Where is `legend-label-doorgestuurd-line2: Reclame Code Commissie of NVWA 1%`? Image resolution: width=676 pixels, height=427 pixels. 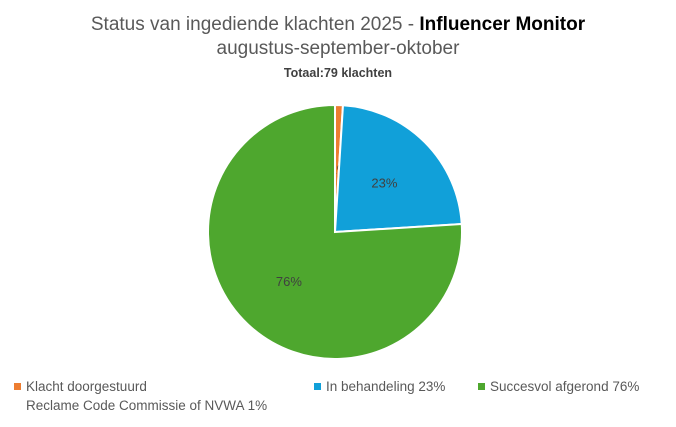 legend-label-doorgestuurd-line2: Reclame Code Commissie of NVWA 1% is located at coordinates (147, 405).